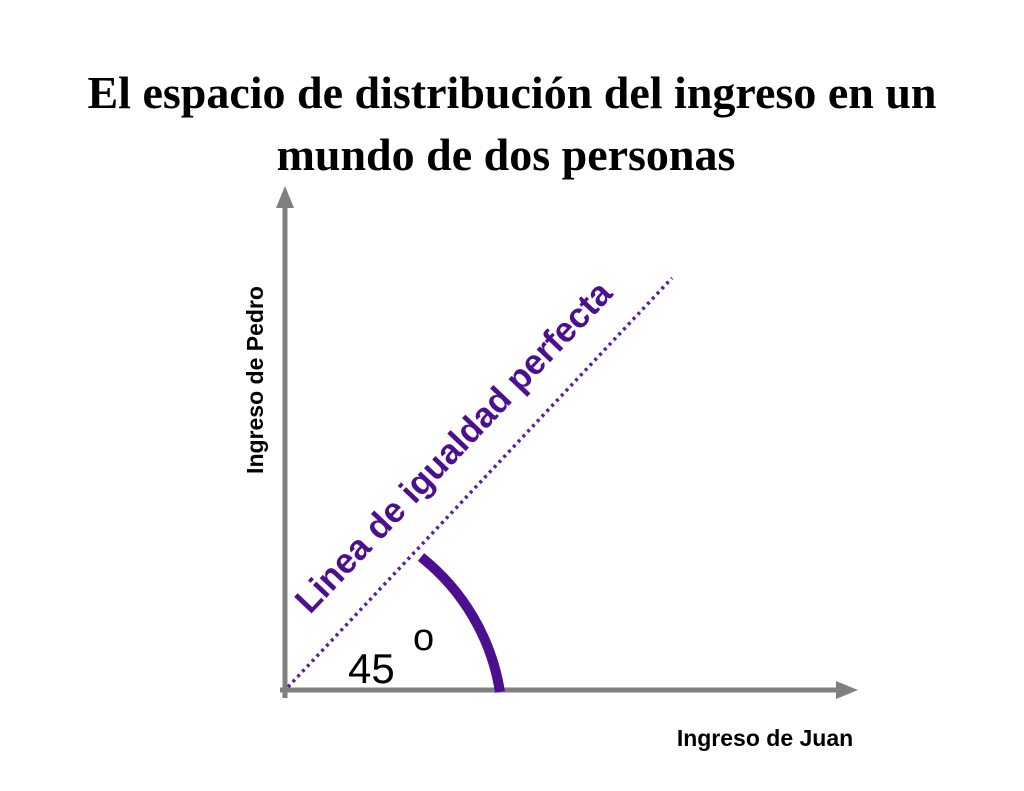 Image resolution: width=1024 pixels, height=791 pixels. What do you see at coordinates (423, 638) in the screenshot?
I see `angle-unit: o` at bounding box center [423, 638].